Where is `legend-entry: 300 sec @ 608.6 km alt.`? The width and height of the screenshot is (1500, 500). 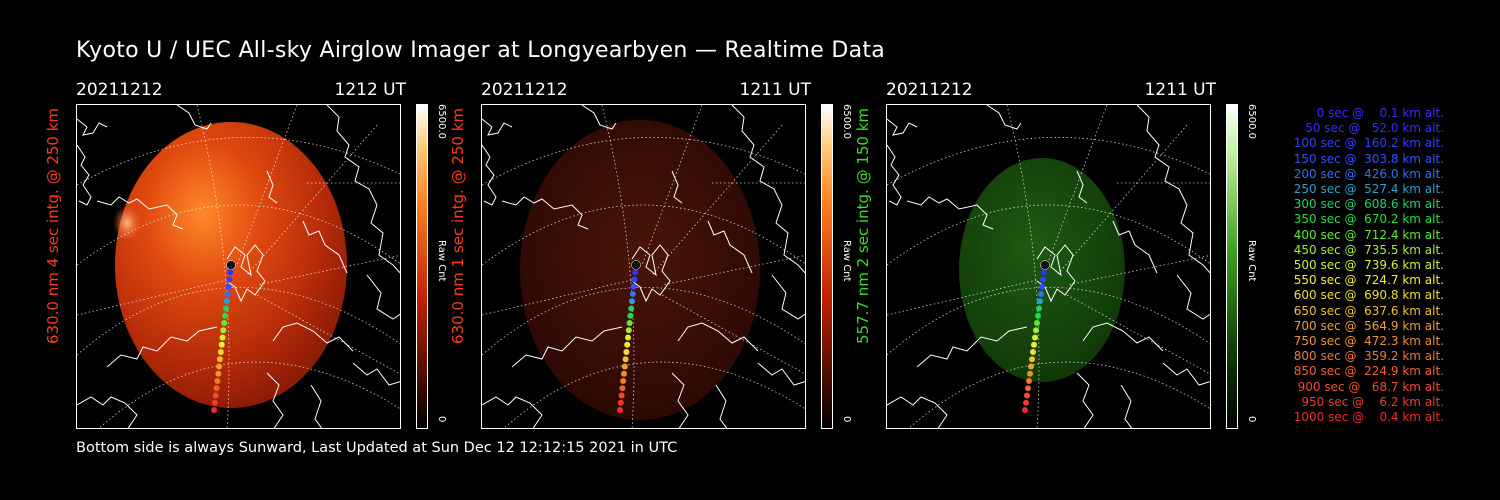
legend-entry: 300 sec @ 608.6 km alt. is located at coordinates (1368, 204).